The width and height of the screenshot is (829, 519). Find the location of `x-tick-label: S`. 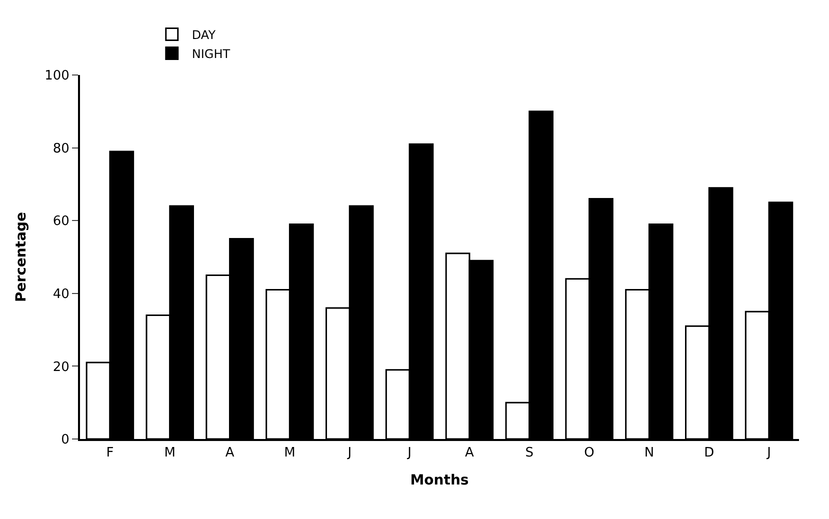

x-tick-label: S is located at coordinates (529, 453).